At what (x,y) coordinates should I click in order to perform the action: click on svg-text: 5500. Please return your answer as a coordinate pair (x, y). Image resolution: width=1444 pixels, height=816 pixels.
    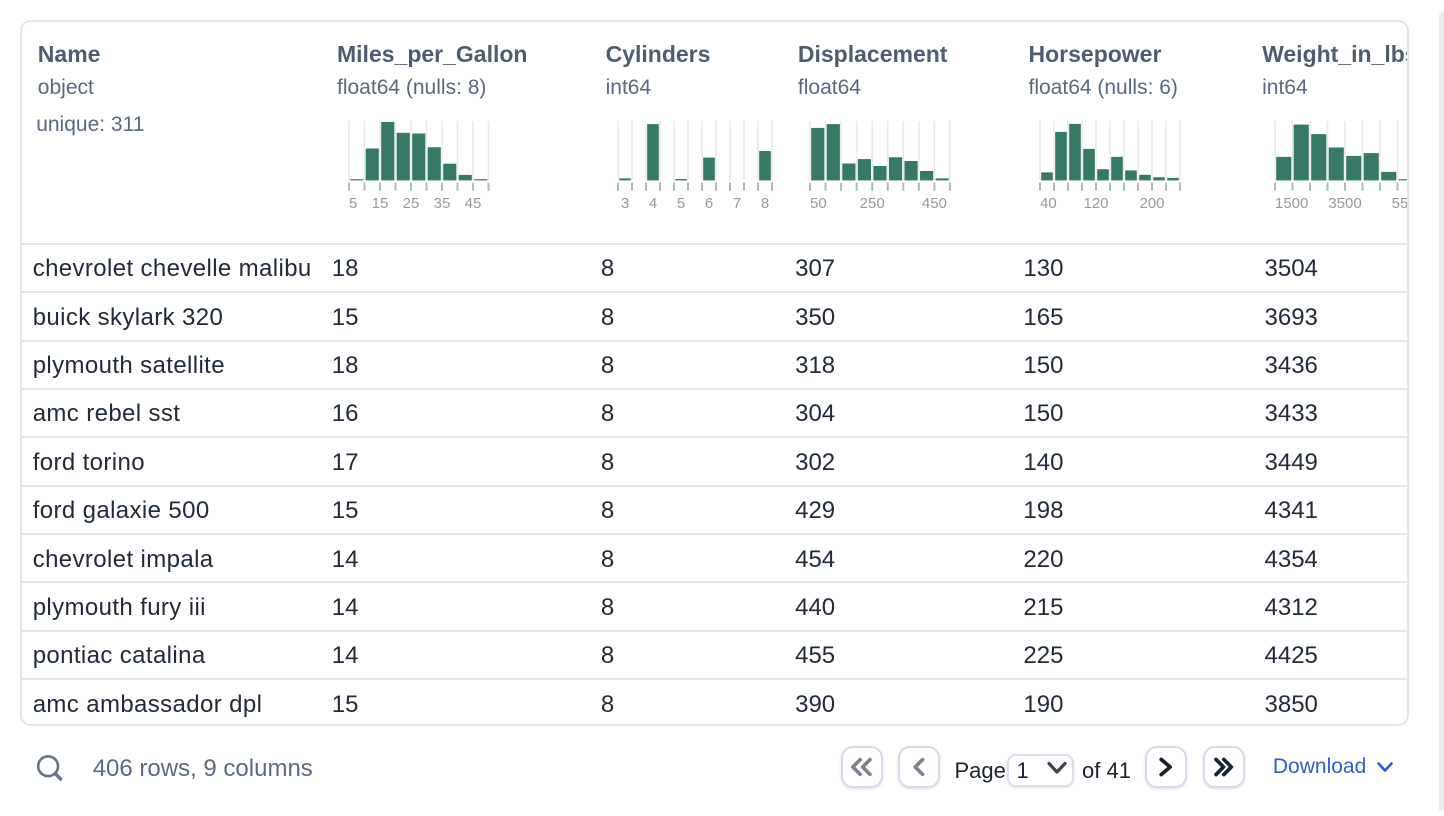
    Looking at the image, I should click on (1400, 203).